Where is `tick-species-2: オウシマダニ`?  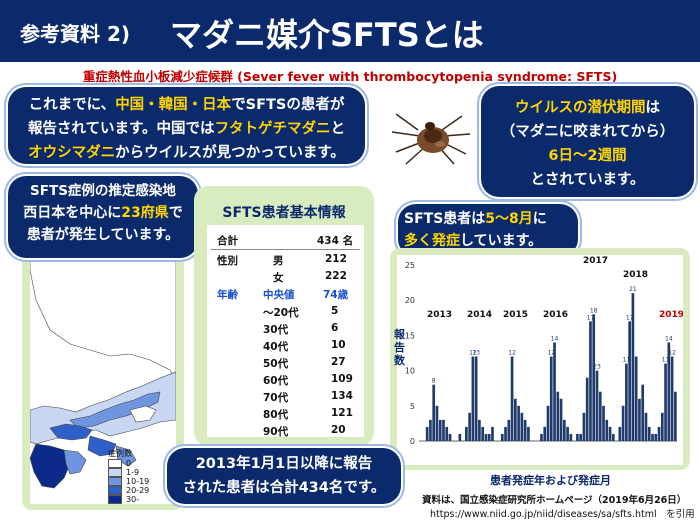
tick-species-2: オウシマダニ is located at coordinates (72, 153).